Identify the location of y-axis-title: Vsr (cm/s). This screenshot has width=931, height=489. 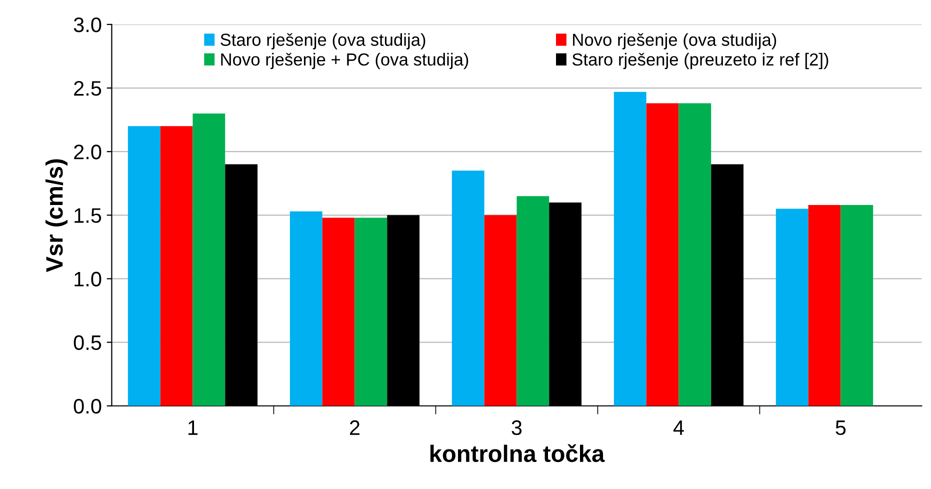
(56, 215).